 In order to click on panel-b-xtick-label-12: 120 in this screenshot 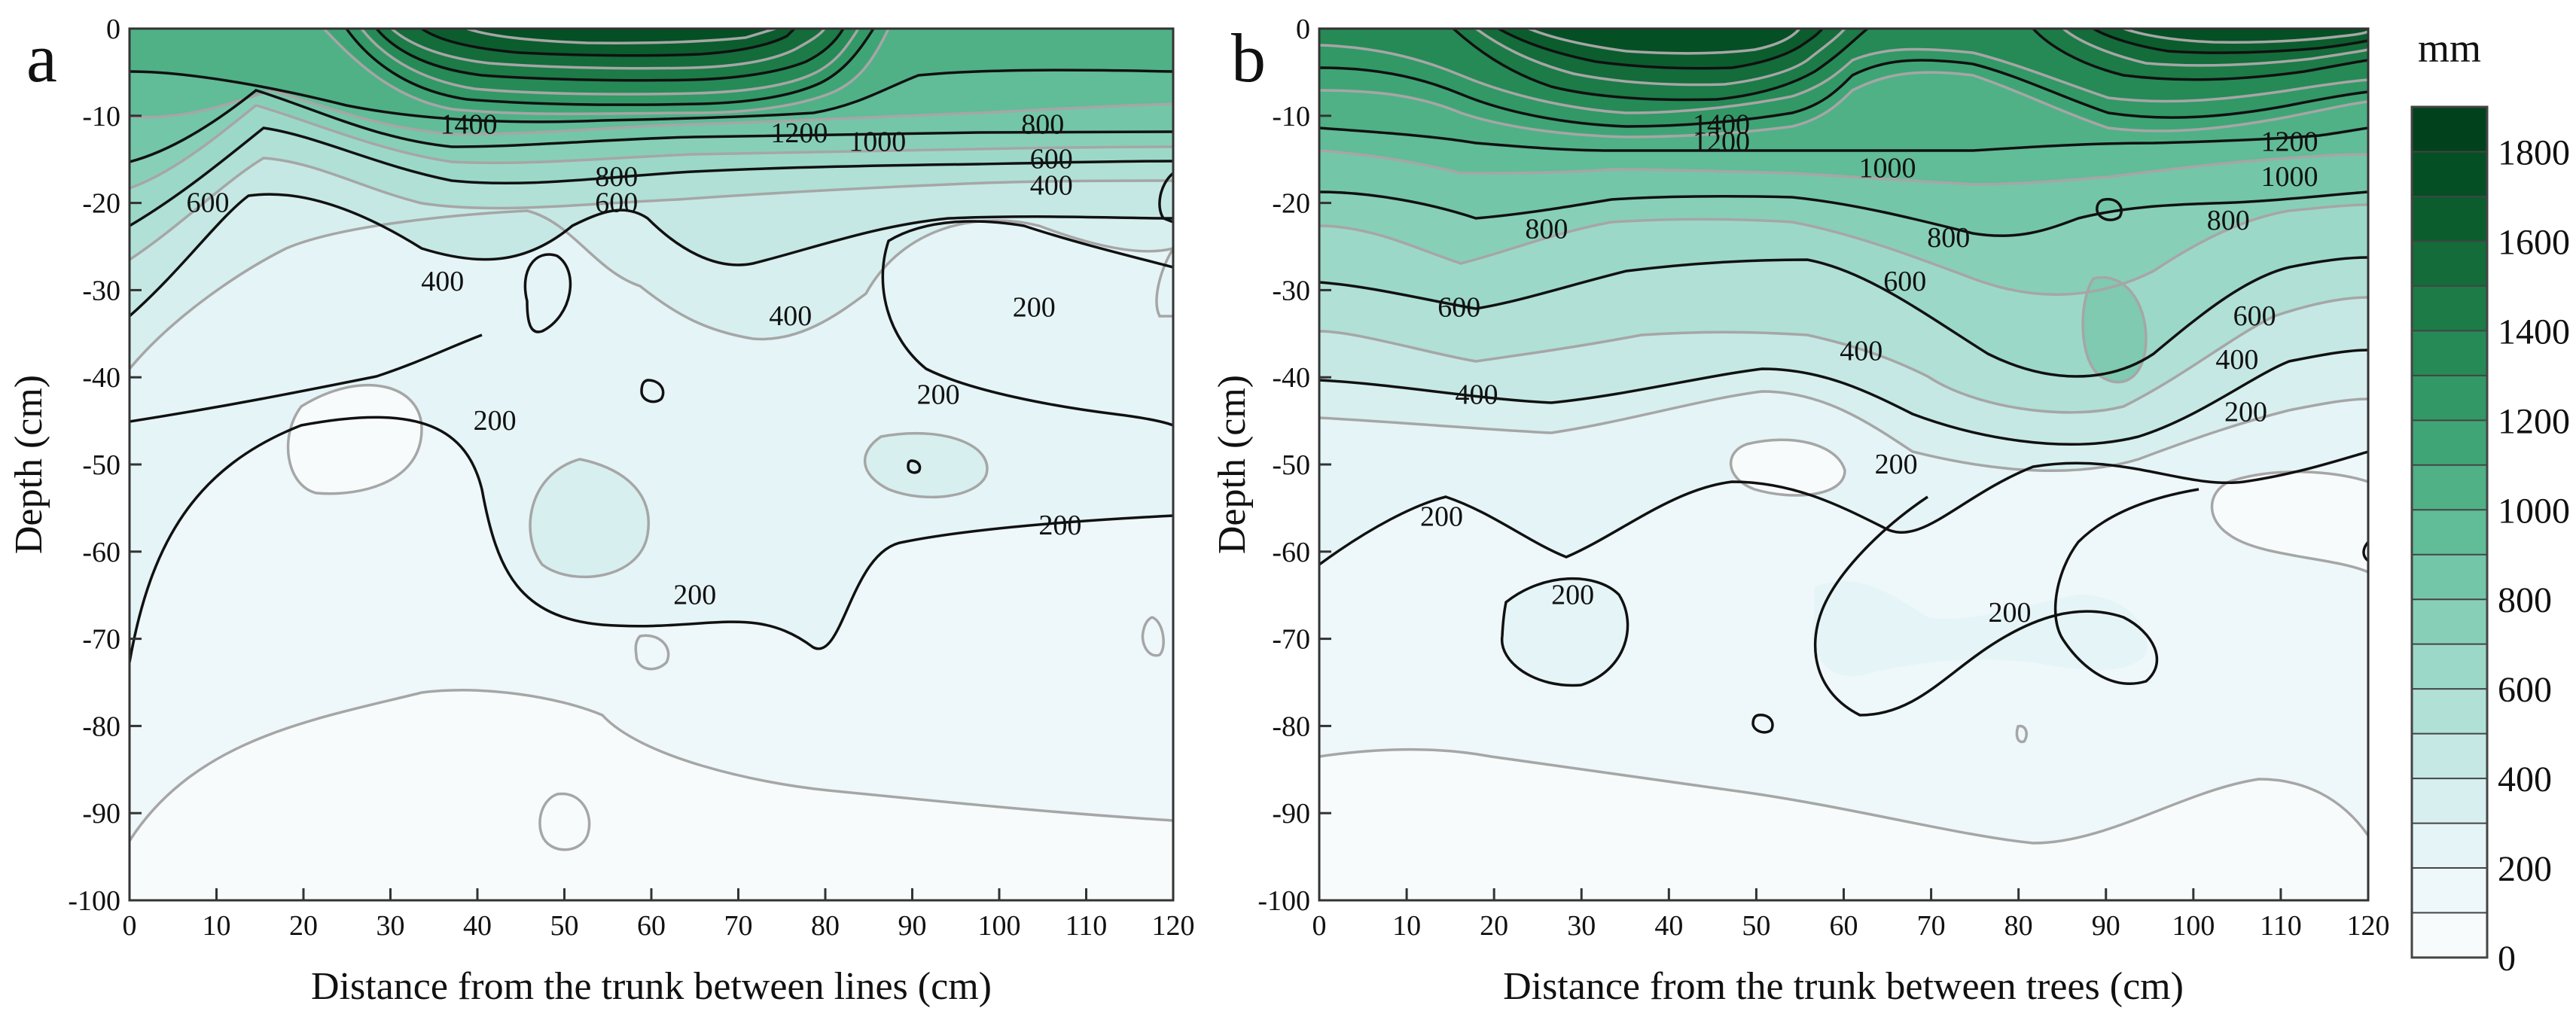, I will do `click(2368, 926)`.